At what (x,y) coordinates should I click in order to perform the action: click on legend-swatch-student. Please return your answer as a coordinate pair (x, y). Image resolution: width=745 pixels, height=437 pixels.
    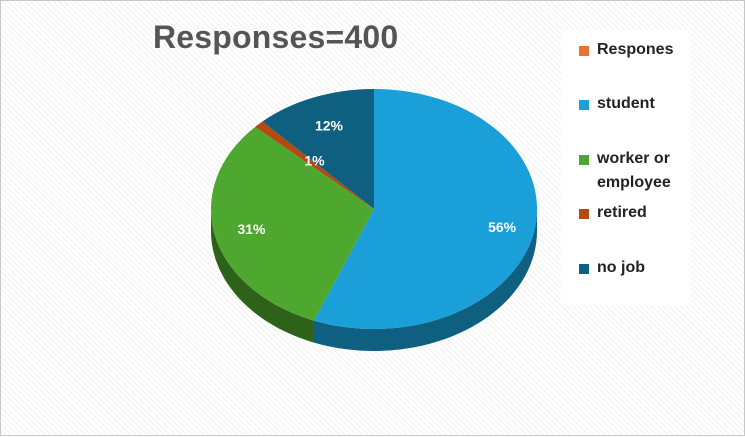
    Looking at the image, I should click on (584, 105).